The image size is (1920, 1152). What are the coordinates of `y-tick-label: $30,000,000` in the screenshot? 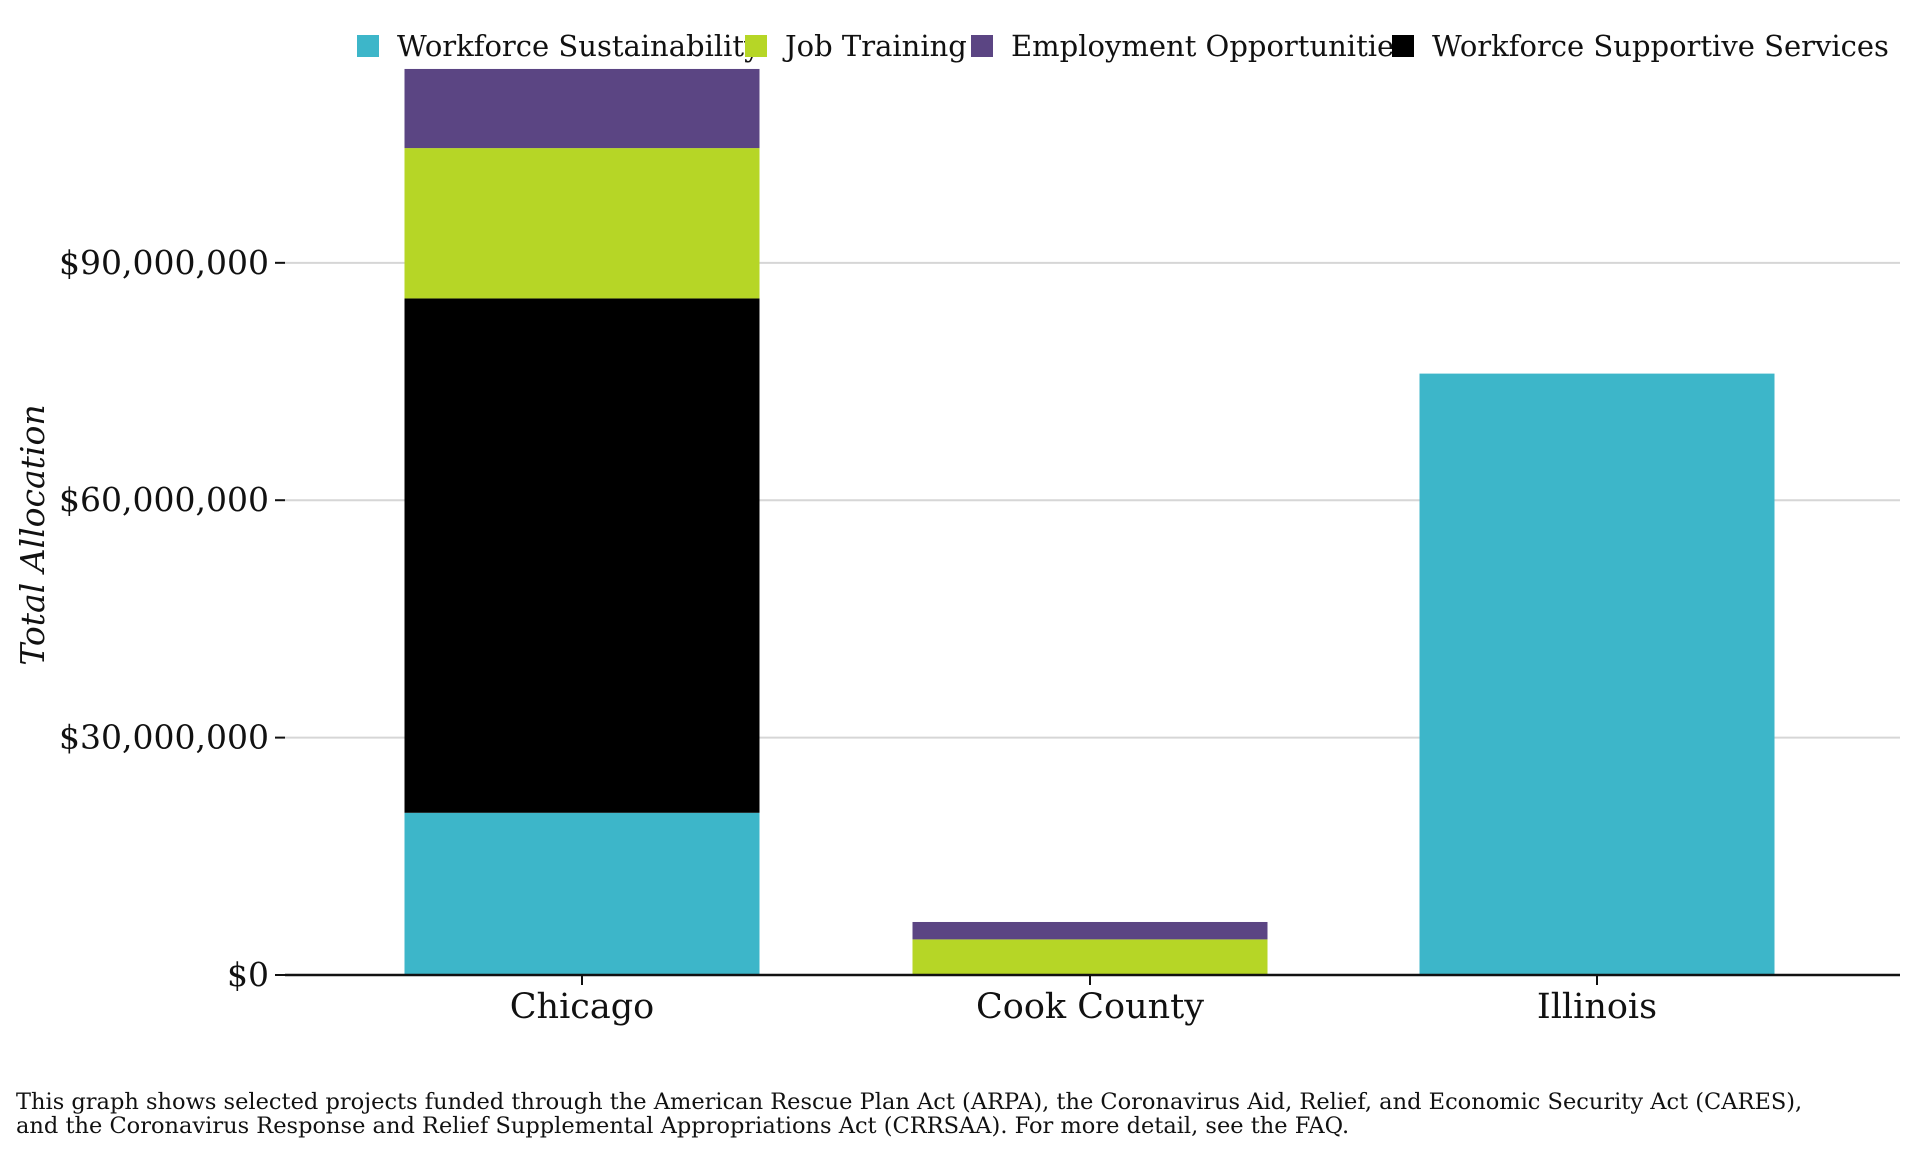 It's located at (164, 737).